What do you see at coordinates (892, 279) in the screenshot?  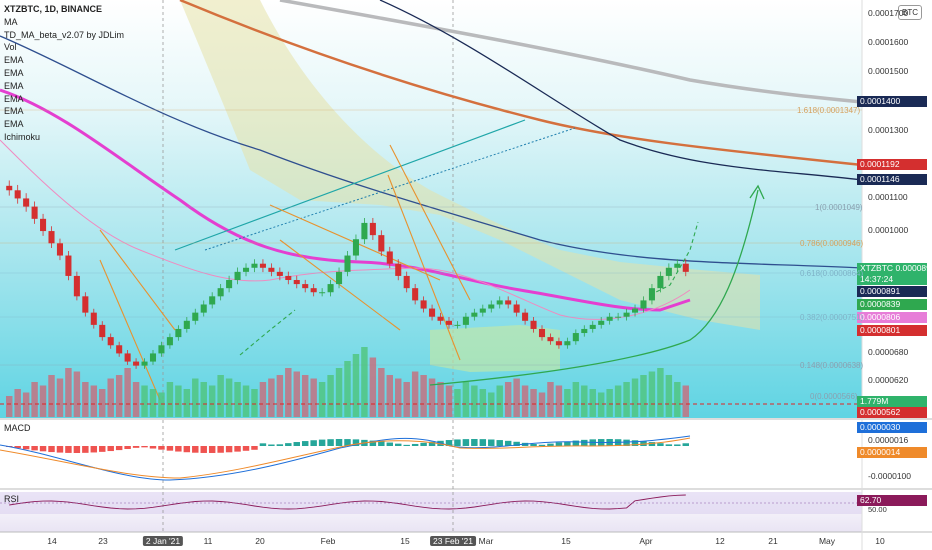 I see `countdown-tag: 14:37:24` at bounding box center [892, 279].